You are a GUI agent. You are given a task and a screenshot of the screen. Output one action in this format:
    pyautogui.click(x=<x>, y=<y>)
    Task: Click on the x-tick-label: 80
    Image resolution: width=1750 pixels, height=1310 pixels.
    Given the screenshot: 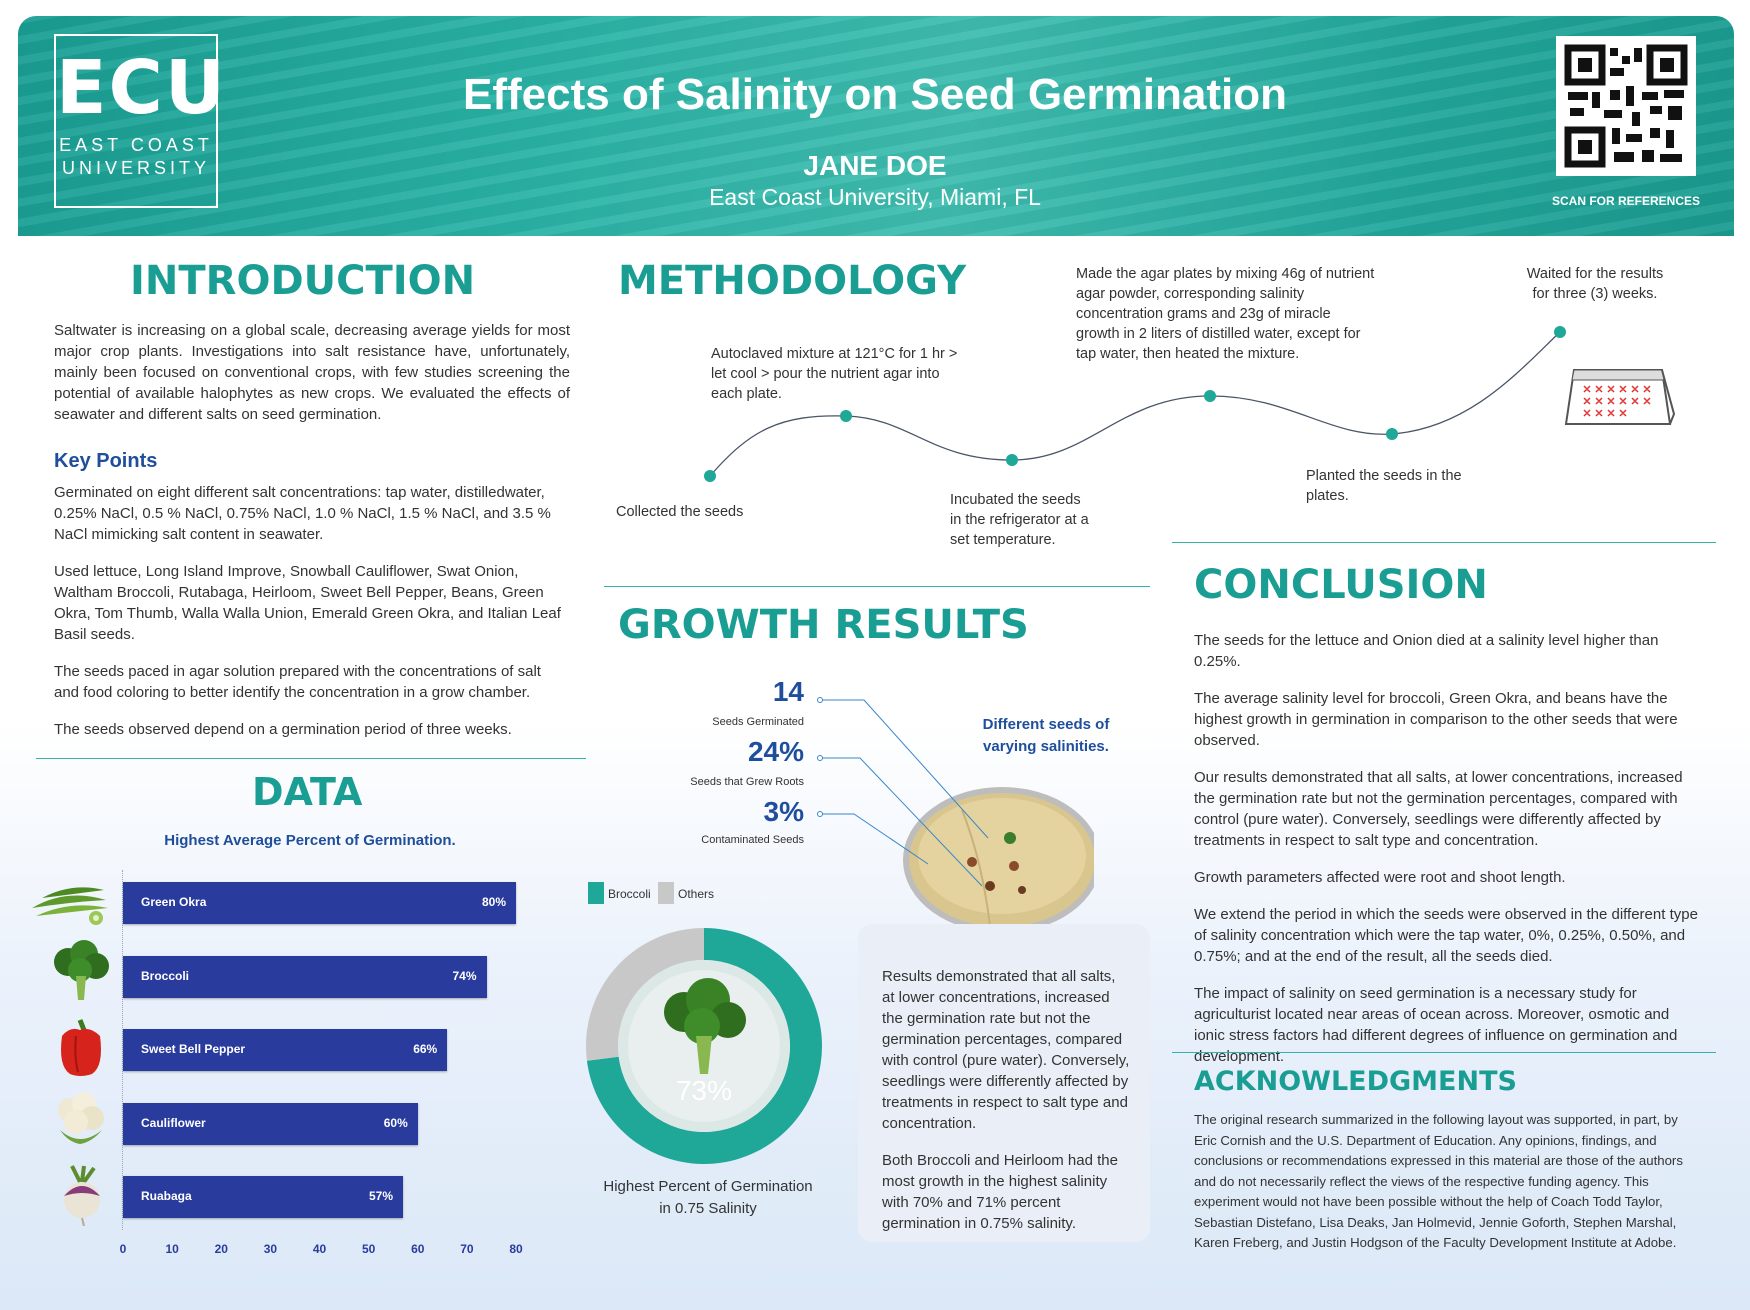 What is the action you would take?
    pyautogui.click(x=516, y=1249)
    